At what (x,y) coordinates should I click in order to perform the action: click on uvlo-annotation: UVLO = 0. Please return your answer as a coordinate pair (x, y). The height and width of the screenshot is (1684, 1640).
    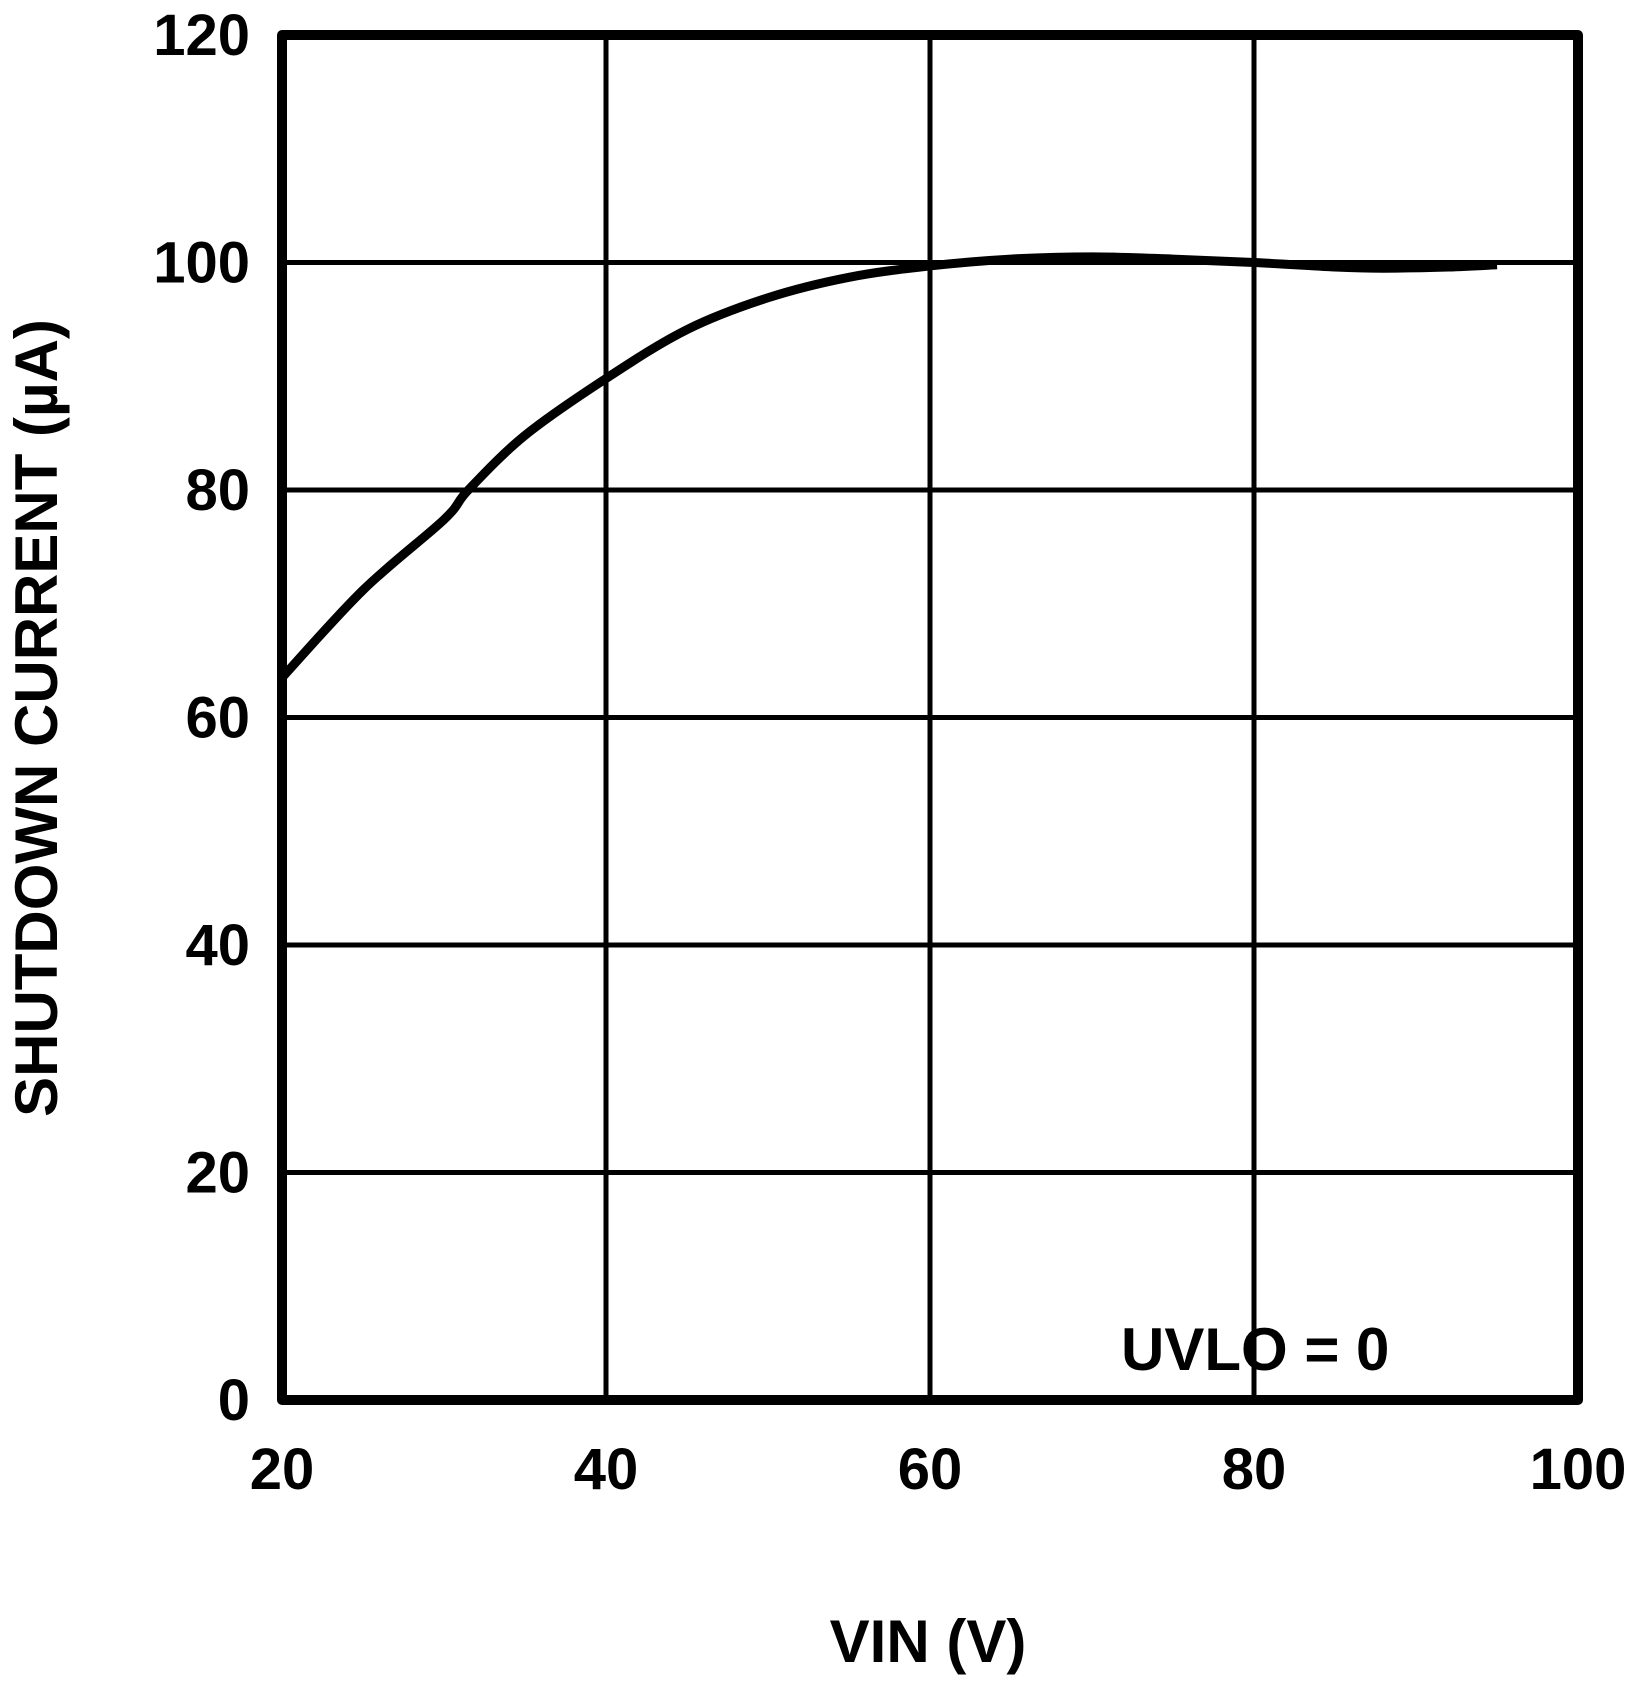
    Looking at the image, I should click on (1255, 1349).